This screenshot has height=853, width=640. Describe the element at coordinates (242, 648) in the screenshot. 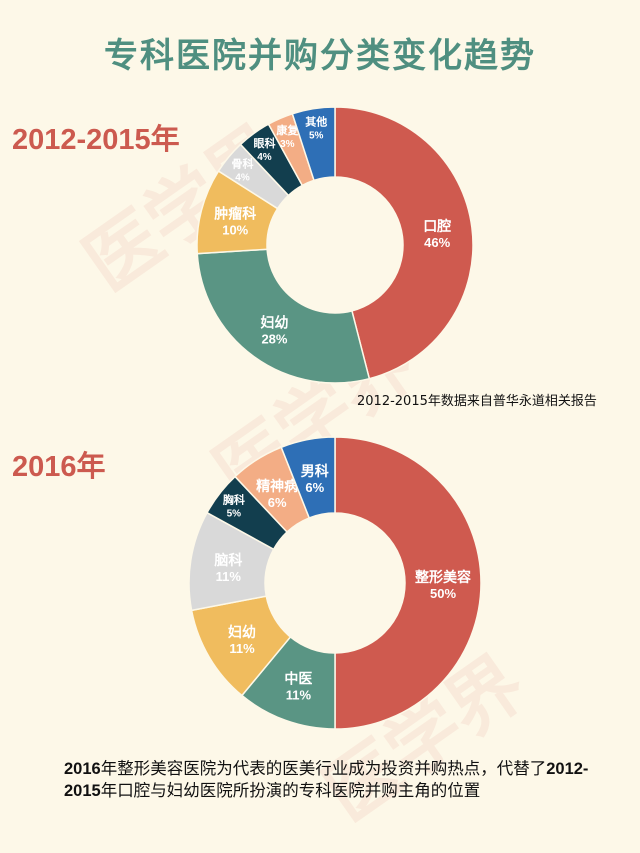

I see `slice-value-1-2: 11%` at that location.